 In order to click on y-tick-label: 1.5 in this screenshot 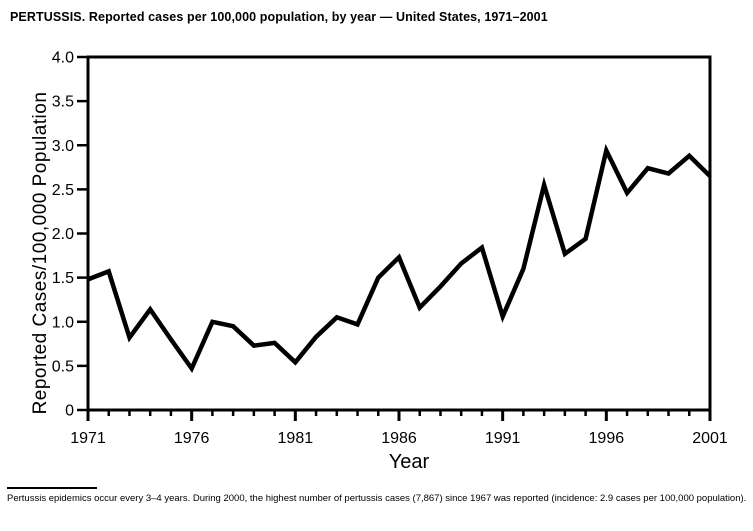, I will do `click(63, 278)`.